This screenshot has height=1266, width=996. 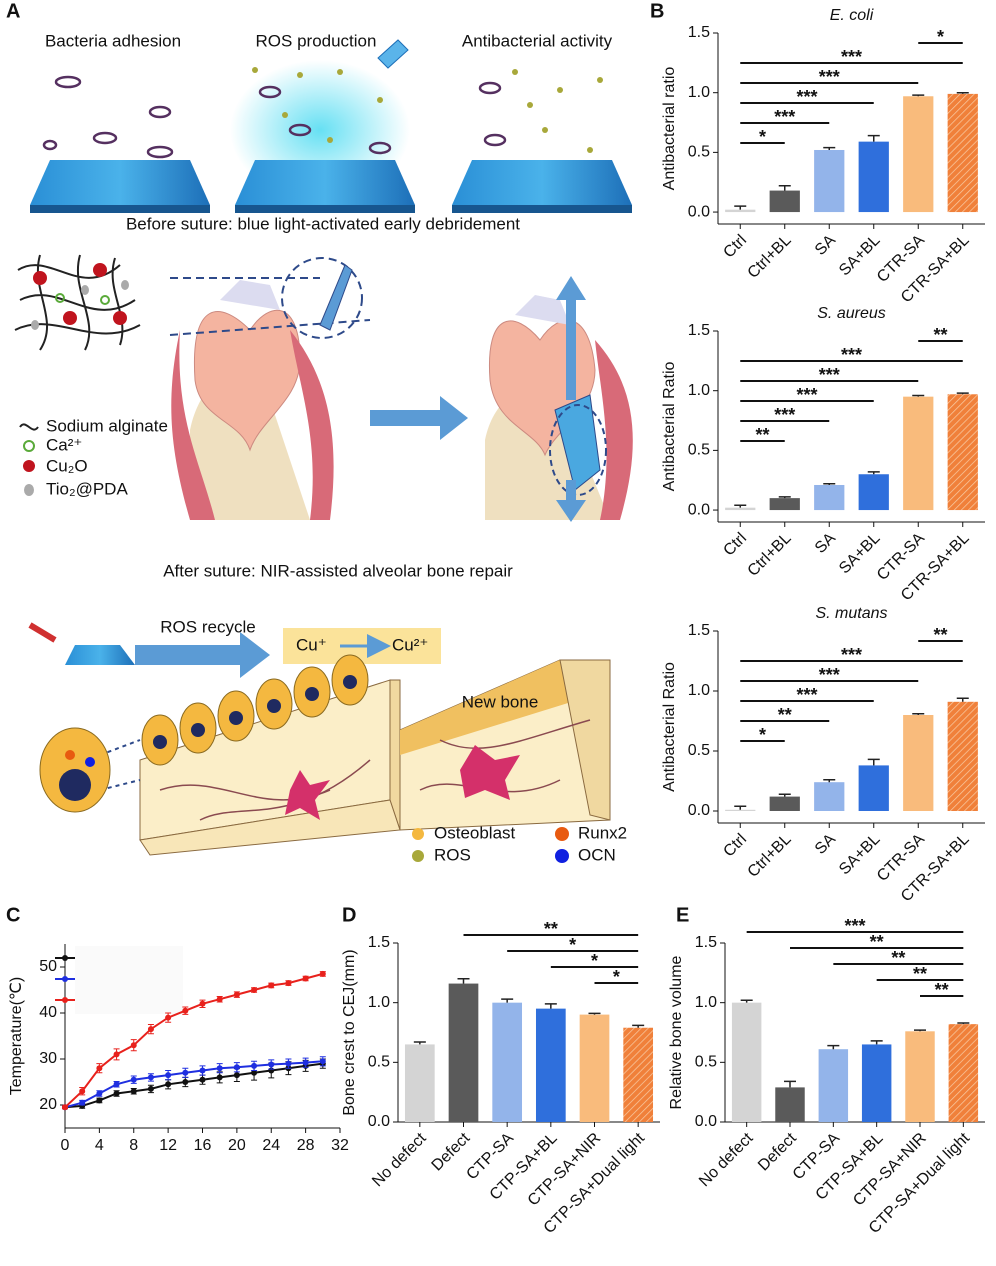 What do you see at coordinates (48, 1104) in the screenshot?
I see `y-tick-label: 20` at bounding box center [48, 1104].